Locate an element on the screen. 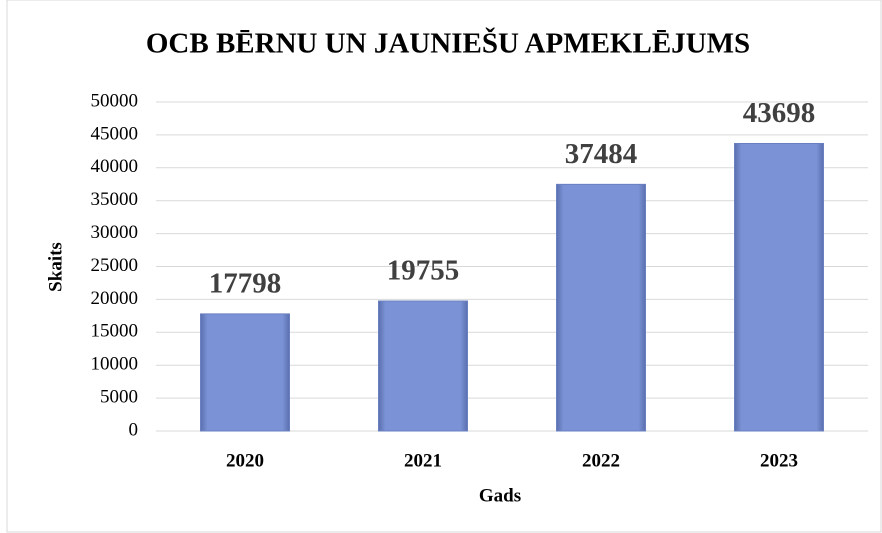  y-tick-label: 20000 is located at coordinates (115, 298).